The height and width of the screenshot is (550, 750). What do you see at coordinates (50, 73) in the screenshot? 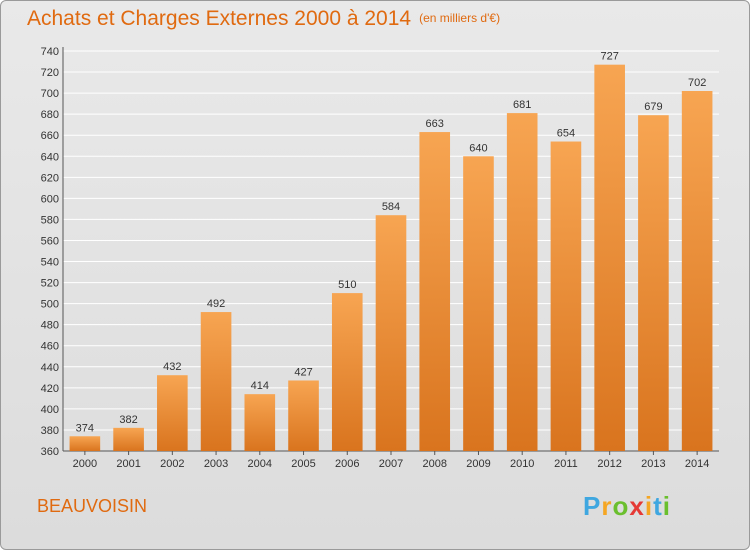
I see `y-tick-label: 720` at bounding box center [50, 73].